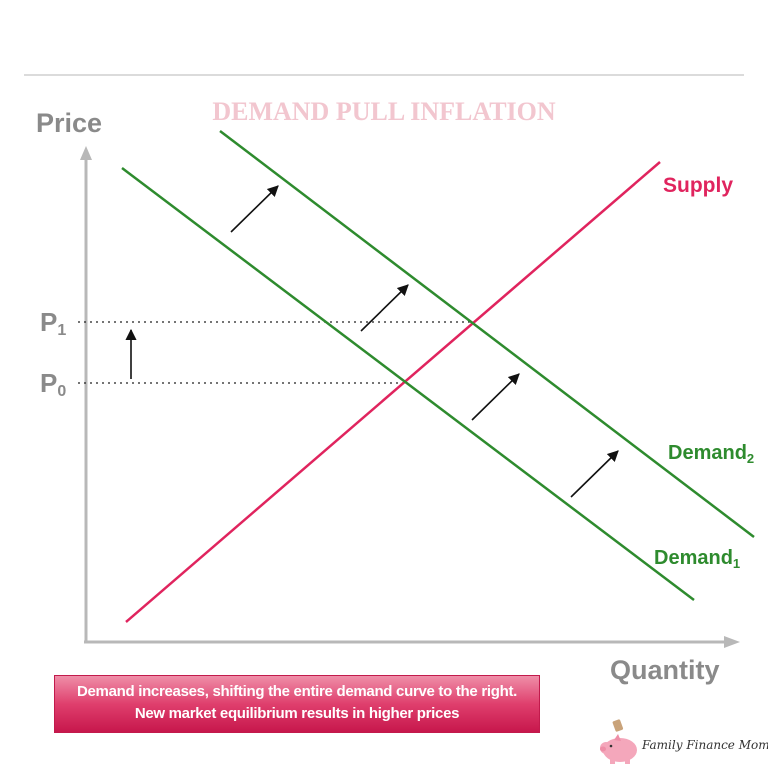 Image resolution: width=768 pixels, height=768 pixels. What do you see at coordinates (384, 111) in the screenshot?
I see `diagram-title: DEMAND PULL INFLATION` at bounding box center [384, 111].